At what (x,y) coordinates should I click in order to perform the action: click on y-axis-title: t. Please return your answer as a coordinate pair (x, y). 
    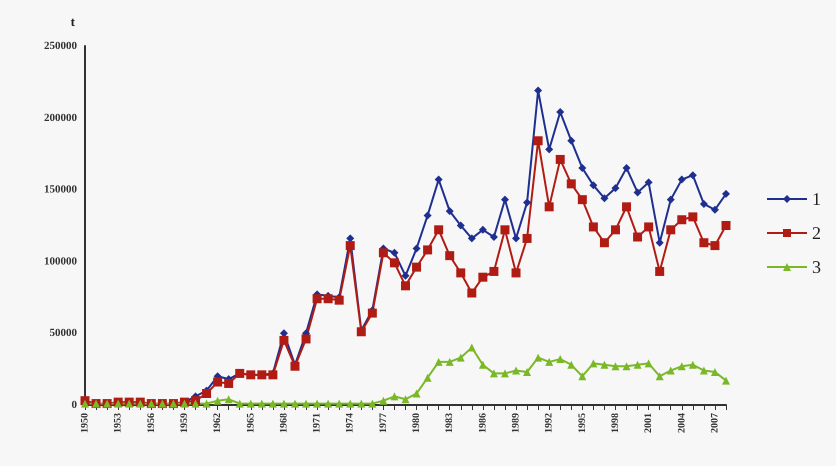
    Looking at the image, I should click on (73, 21).